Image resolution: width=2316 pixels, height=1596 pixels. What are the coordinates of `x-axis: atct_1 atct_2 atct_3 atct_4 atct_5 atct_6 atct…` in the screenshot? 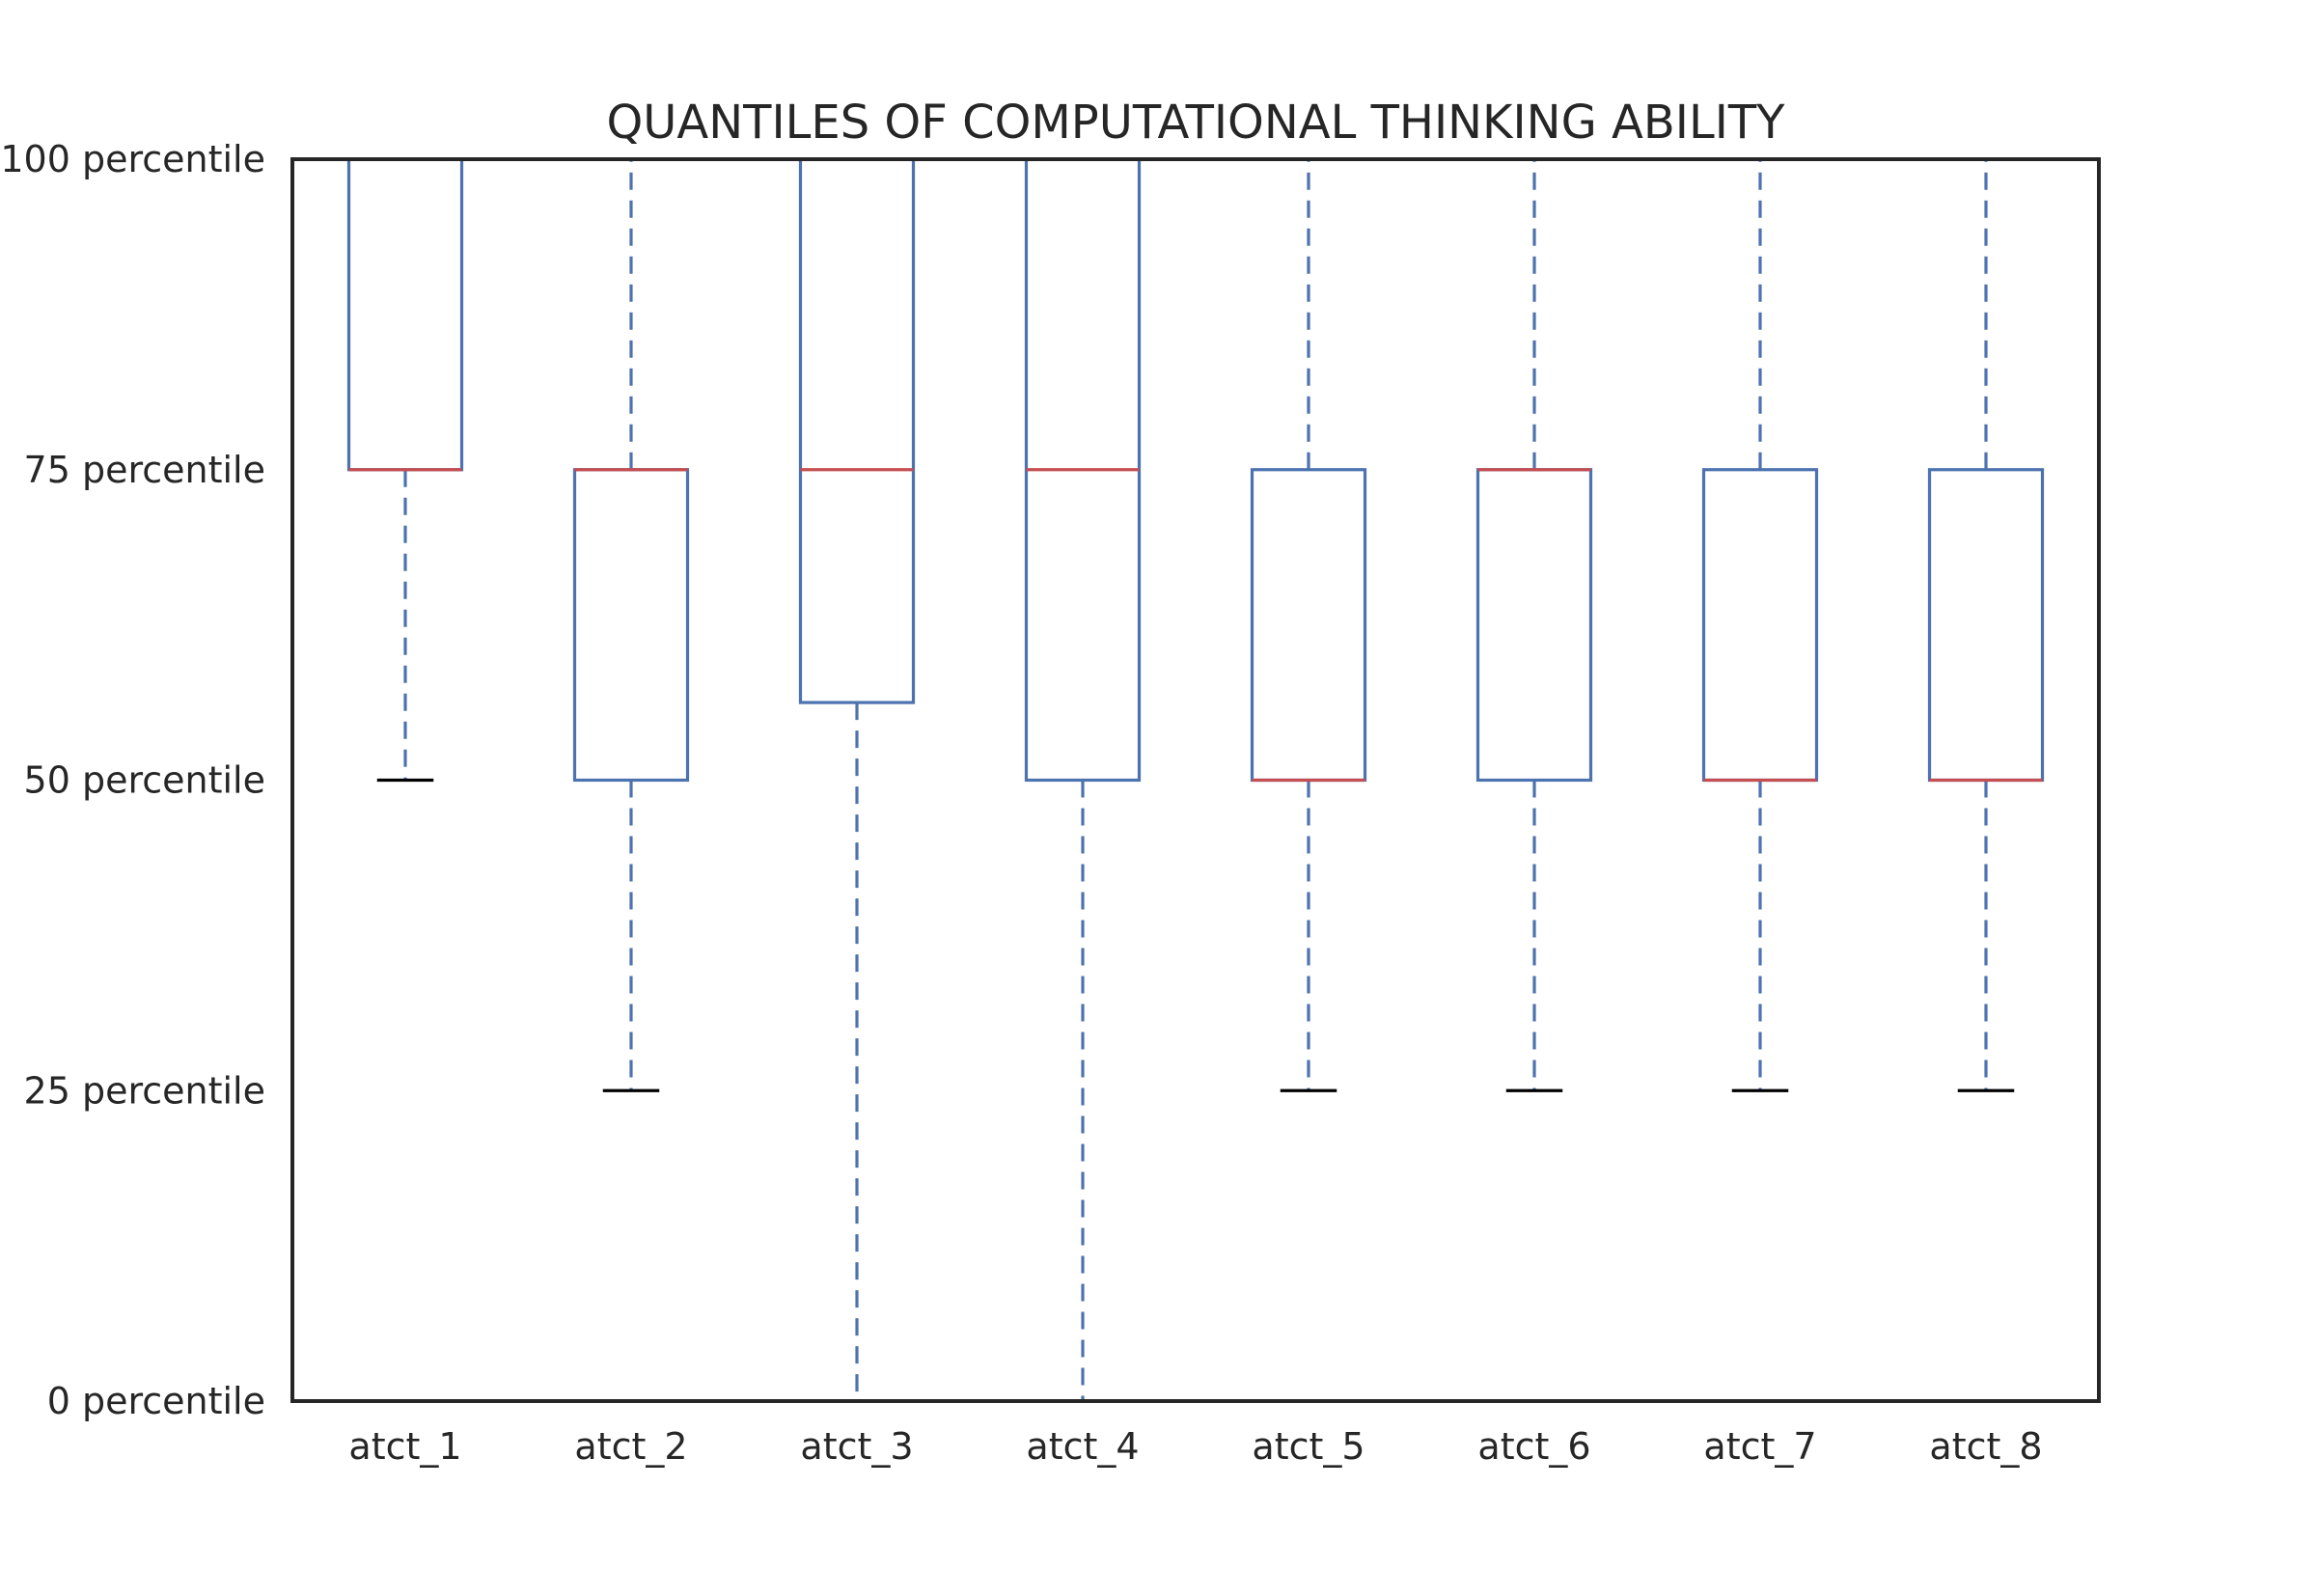 It's located at (1195, 1447).